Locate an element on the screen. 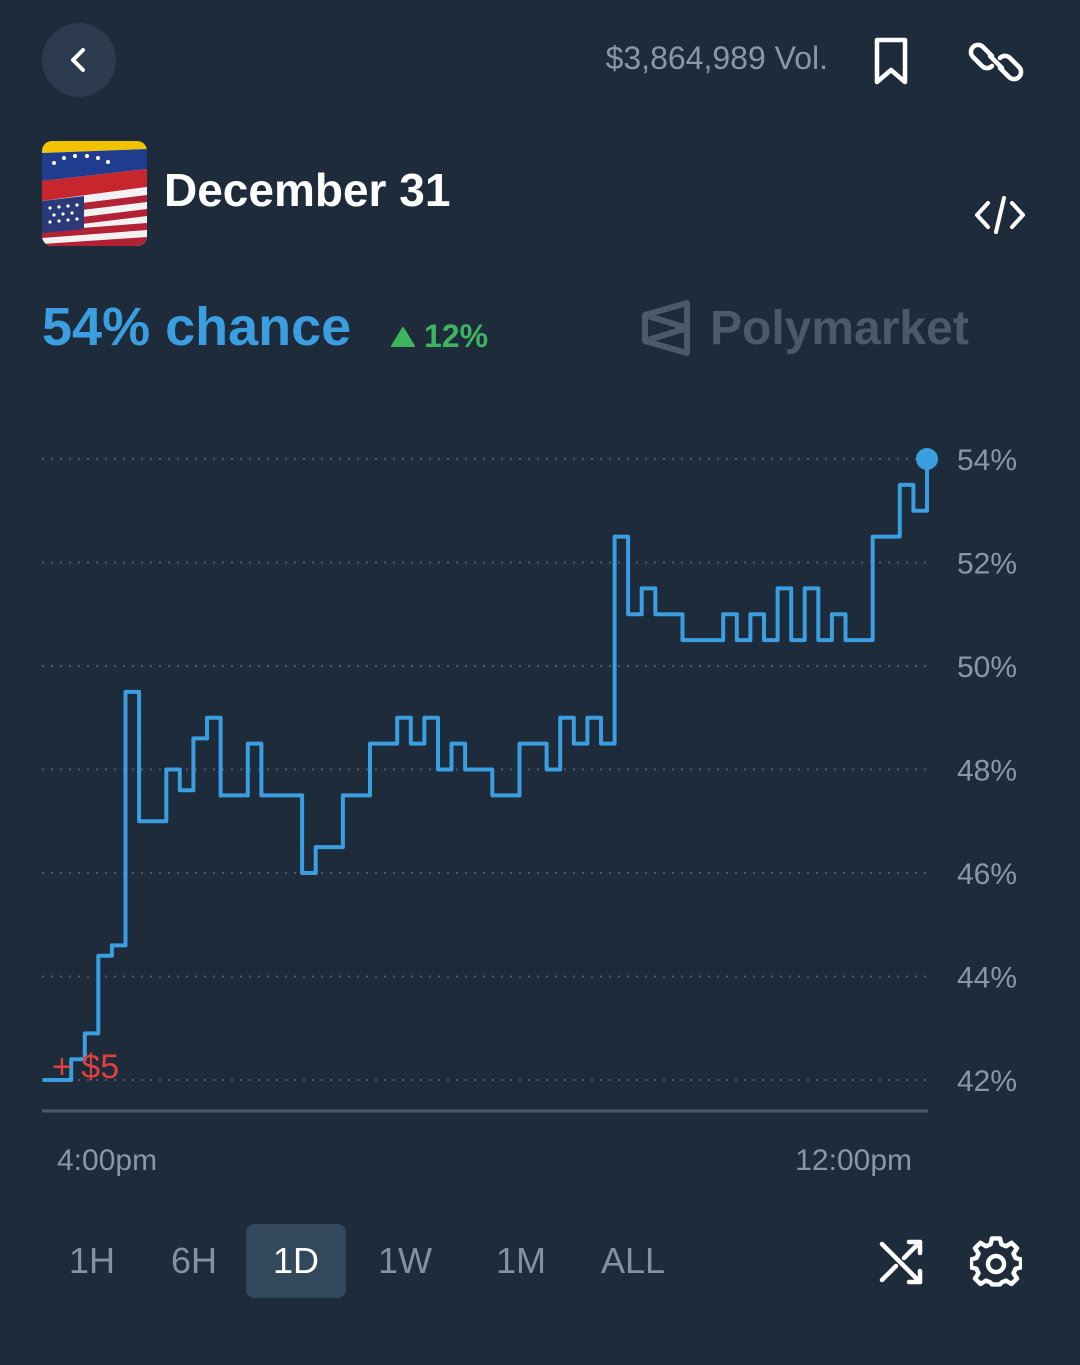 Image resolution: width=1080 pixels, height=1365 pixels. range-1m-button: 1M is located at coordinates (520, 1260).